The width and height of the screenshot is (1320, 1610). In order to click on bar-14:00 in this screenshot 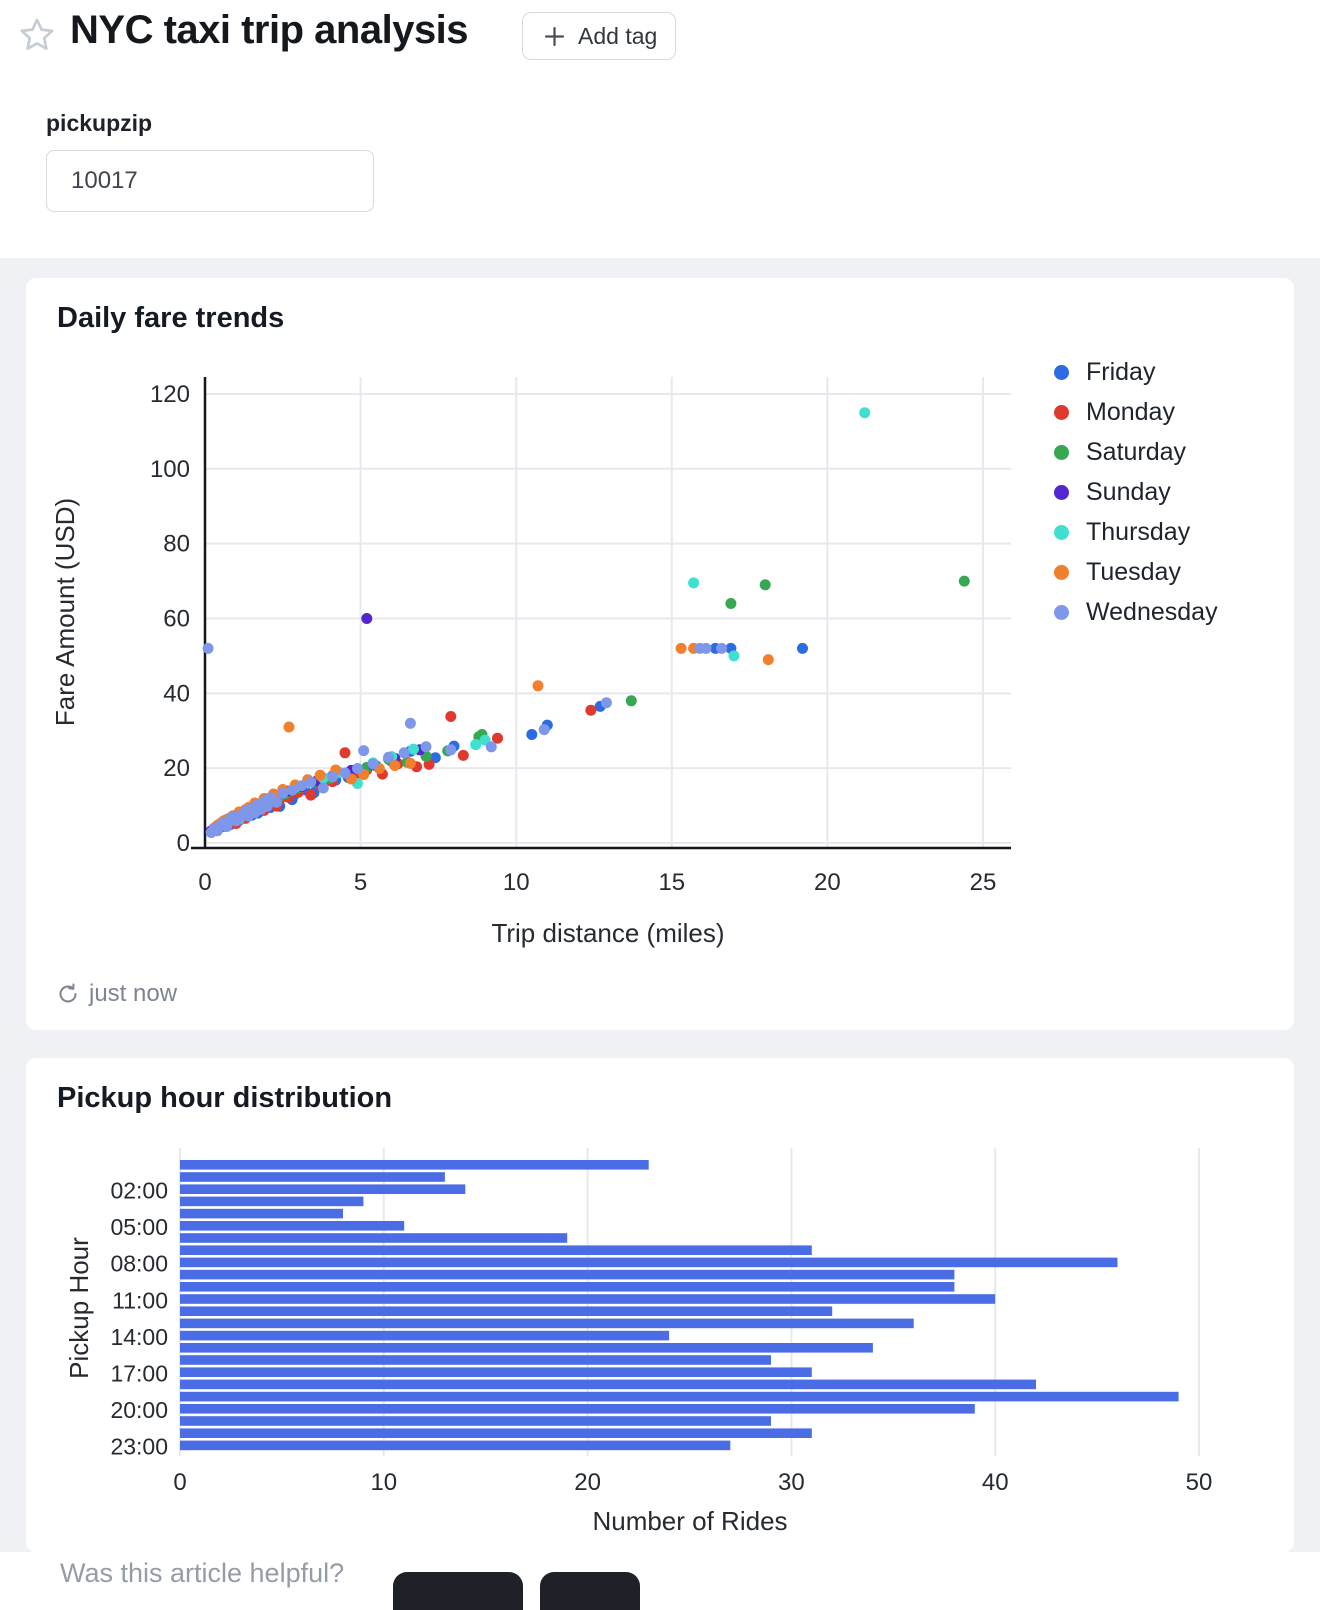, I will do `click(425, 1335)`.